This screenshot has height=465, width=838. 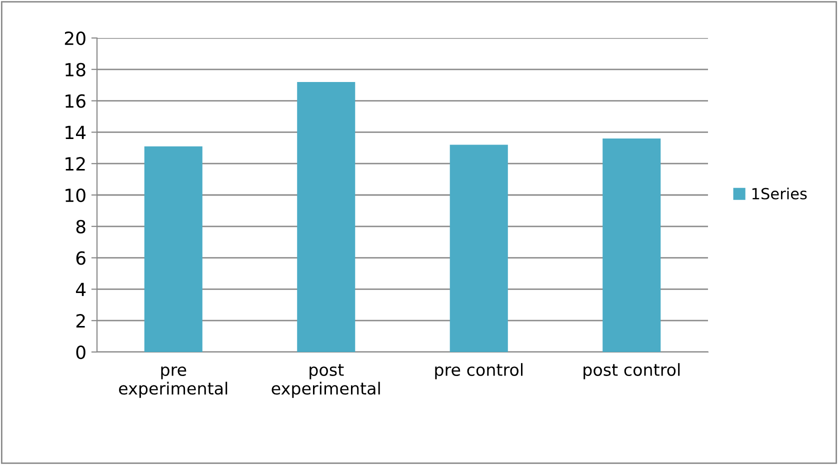 What do you see at coordinates (76, 101) in the screenshot?
I see `y-tick-label: 16` at bounding box center [76, 101].